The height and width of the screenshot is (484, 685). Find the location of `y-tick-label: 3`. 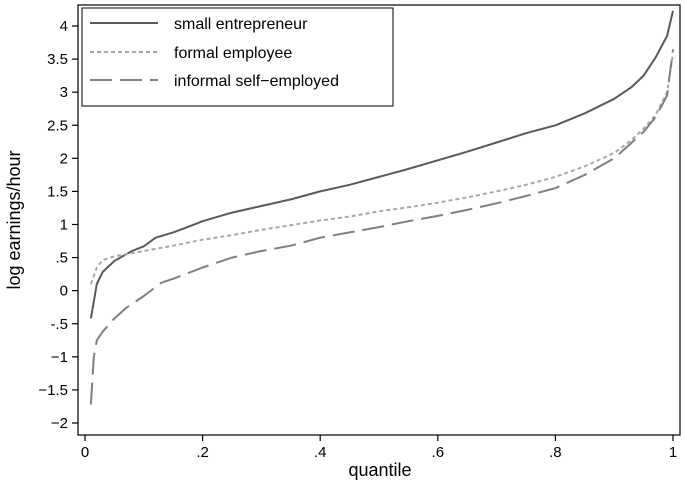

y-tick-label: 3 is located at coordinates (64, 92).